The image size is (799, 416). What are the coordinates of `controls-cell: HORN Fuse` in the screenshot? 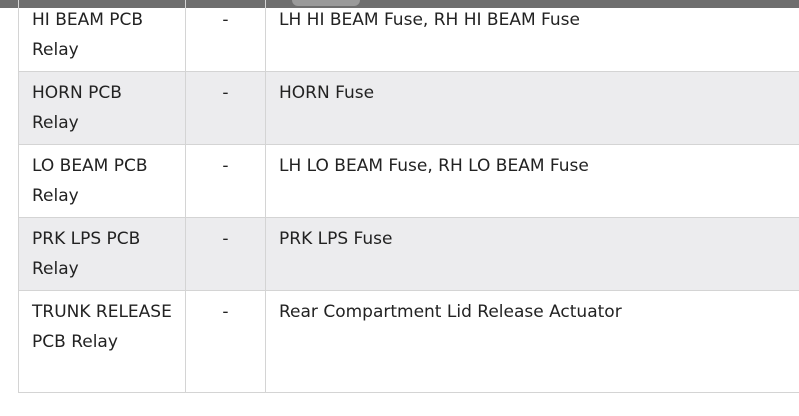 It's located at (532, 108).